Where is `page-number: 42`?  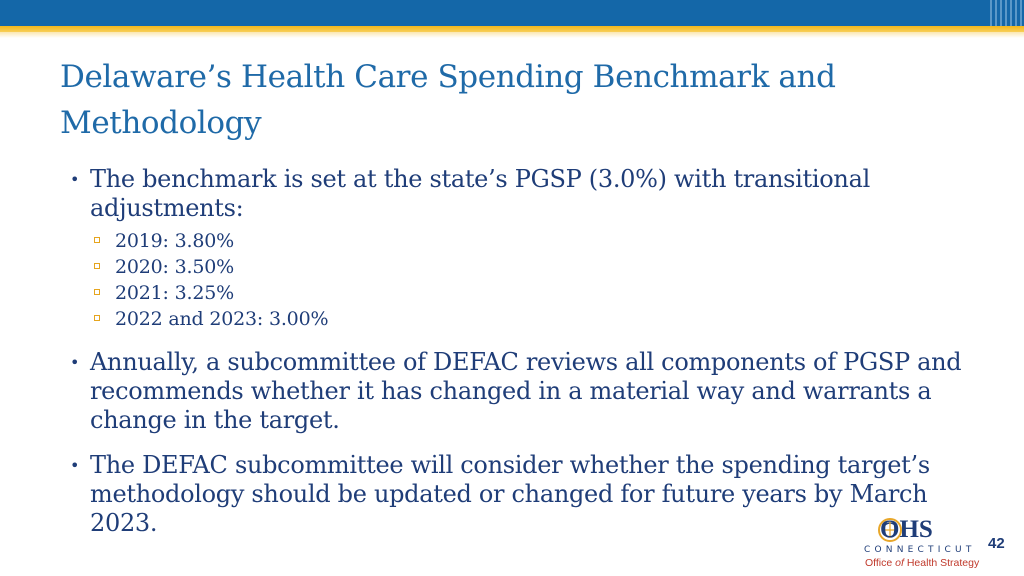
page-number: 42 is located at coordinates (996, 543).